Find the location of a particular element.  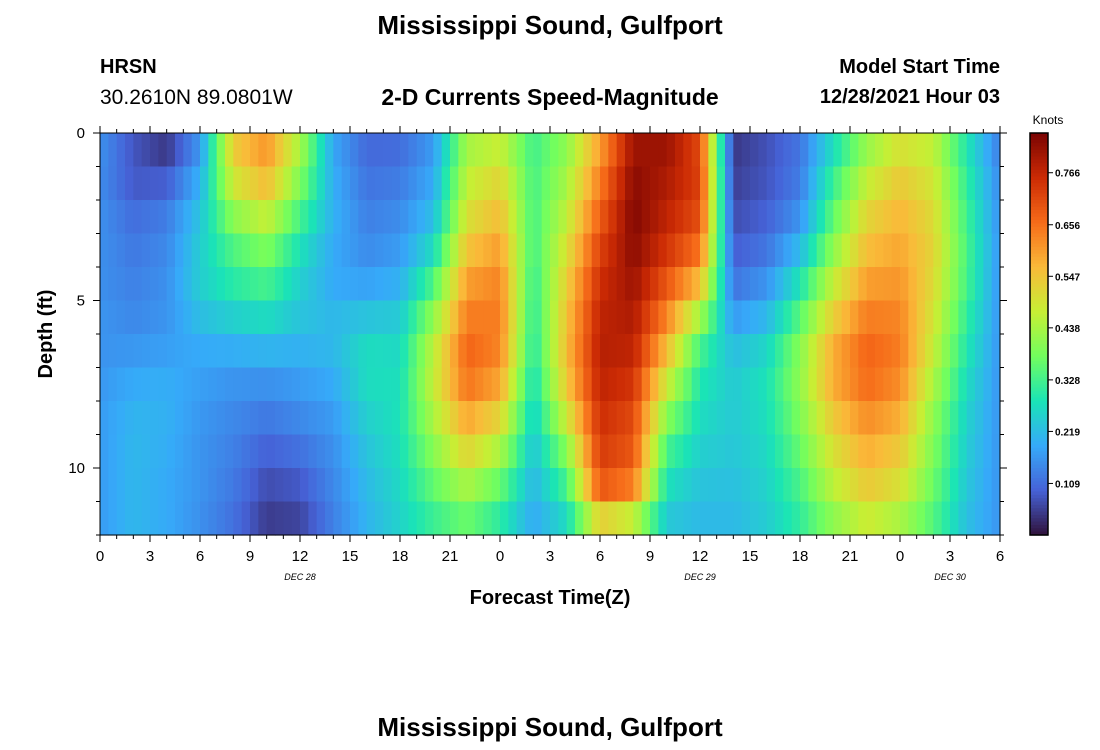

day-label: DEC 28 is located at coordinates (300, 577).